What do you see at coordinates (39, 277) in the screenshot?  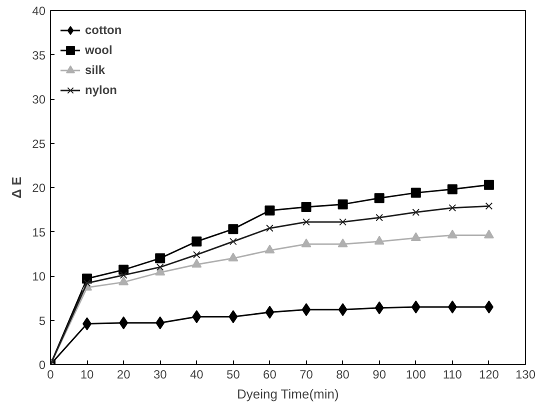 I see `y-tick-label: 10` at bounding box center [39, 277].